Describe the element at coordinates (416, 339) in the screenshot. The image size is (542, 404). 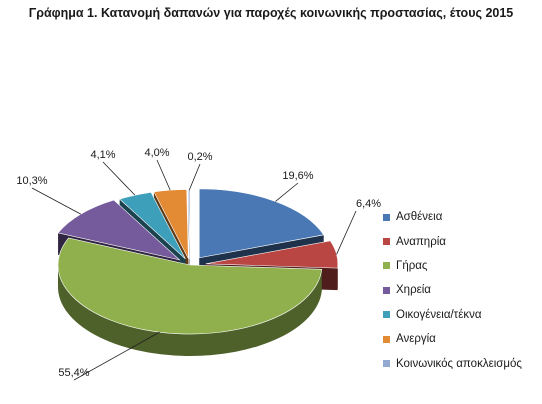
I see `legend-label: Ανεργία` at that location.